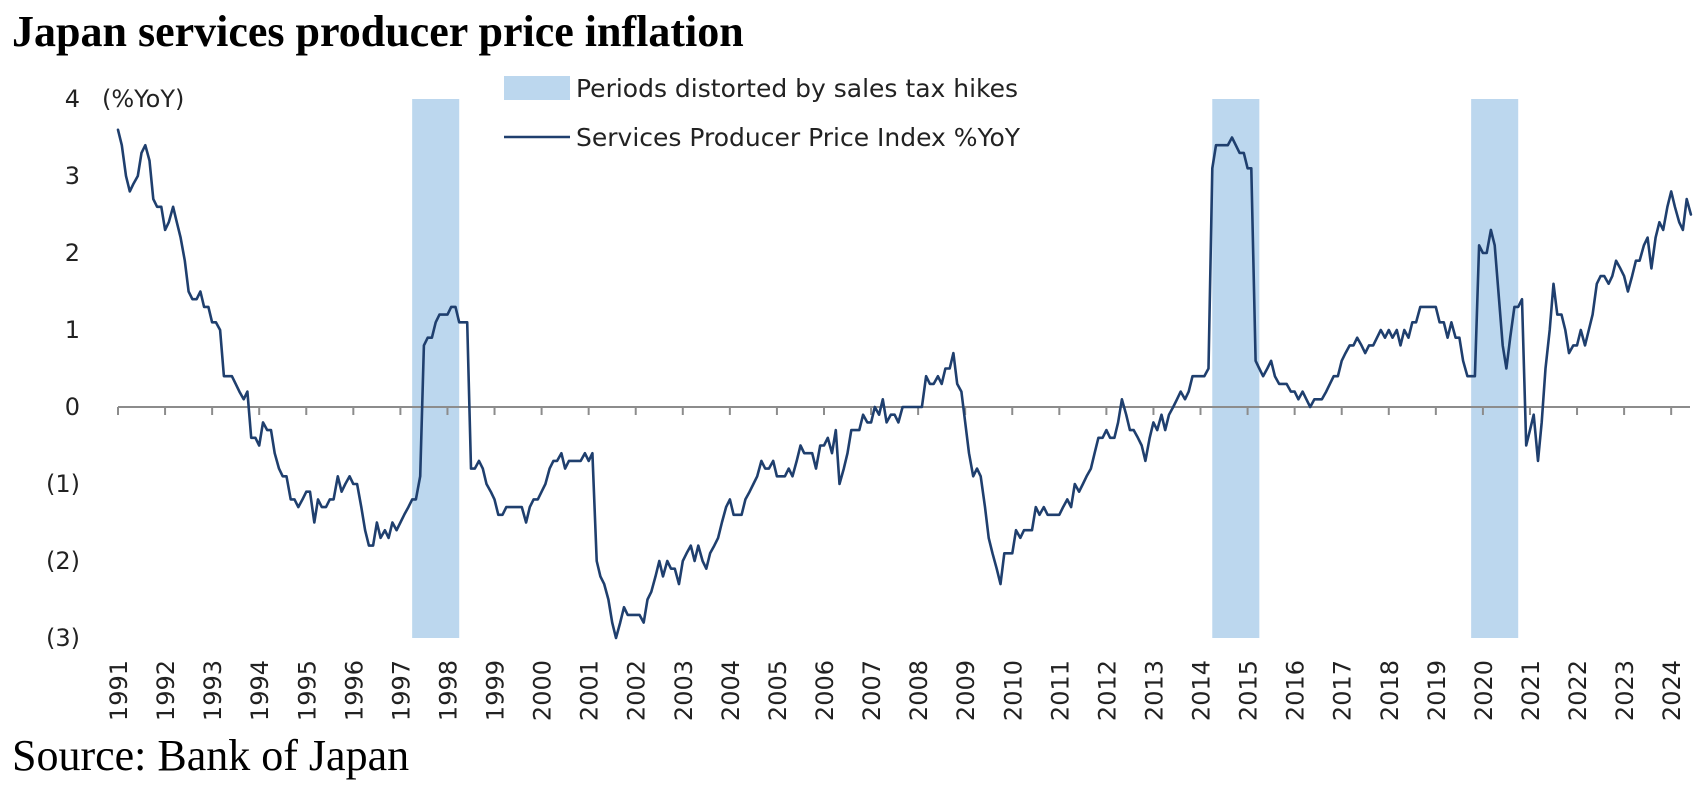 This screenshot has width=1700, height=789. Describe the element at coordinates (1249, 690) in the screenshot. I see `x-tick-label: 2015` at that location.